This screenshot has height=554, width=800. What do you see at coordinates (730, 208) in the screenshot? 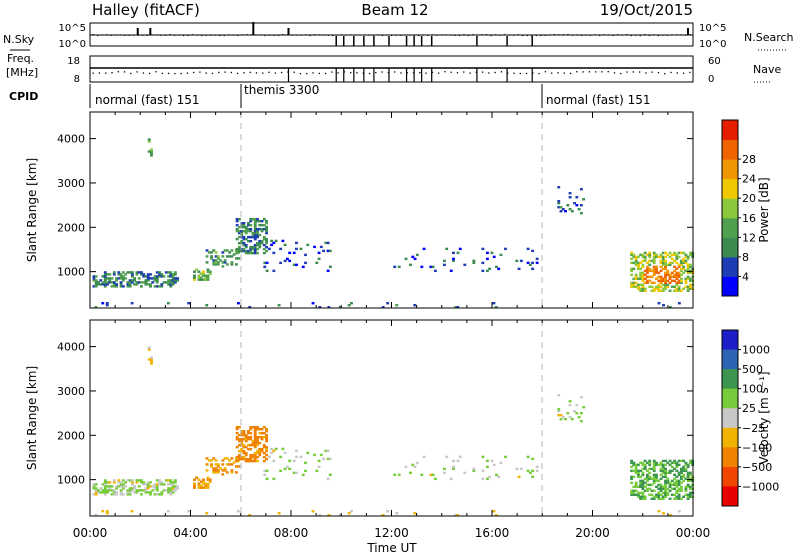
I see `power-colorbar-frame` at bounding box center [730, 208].